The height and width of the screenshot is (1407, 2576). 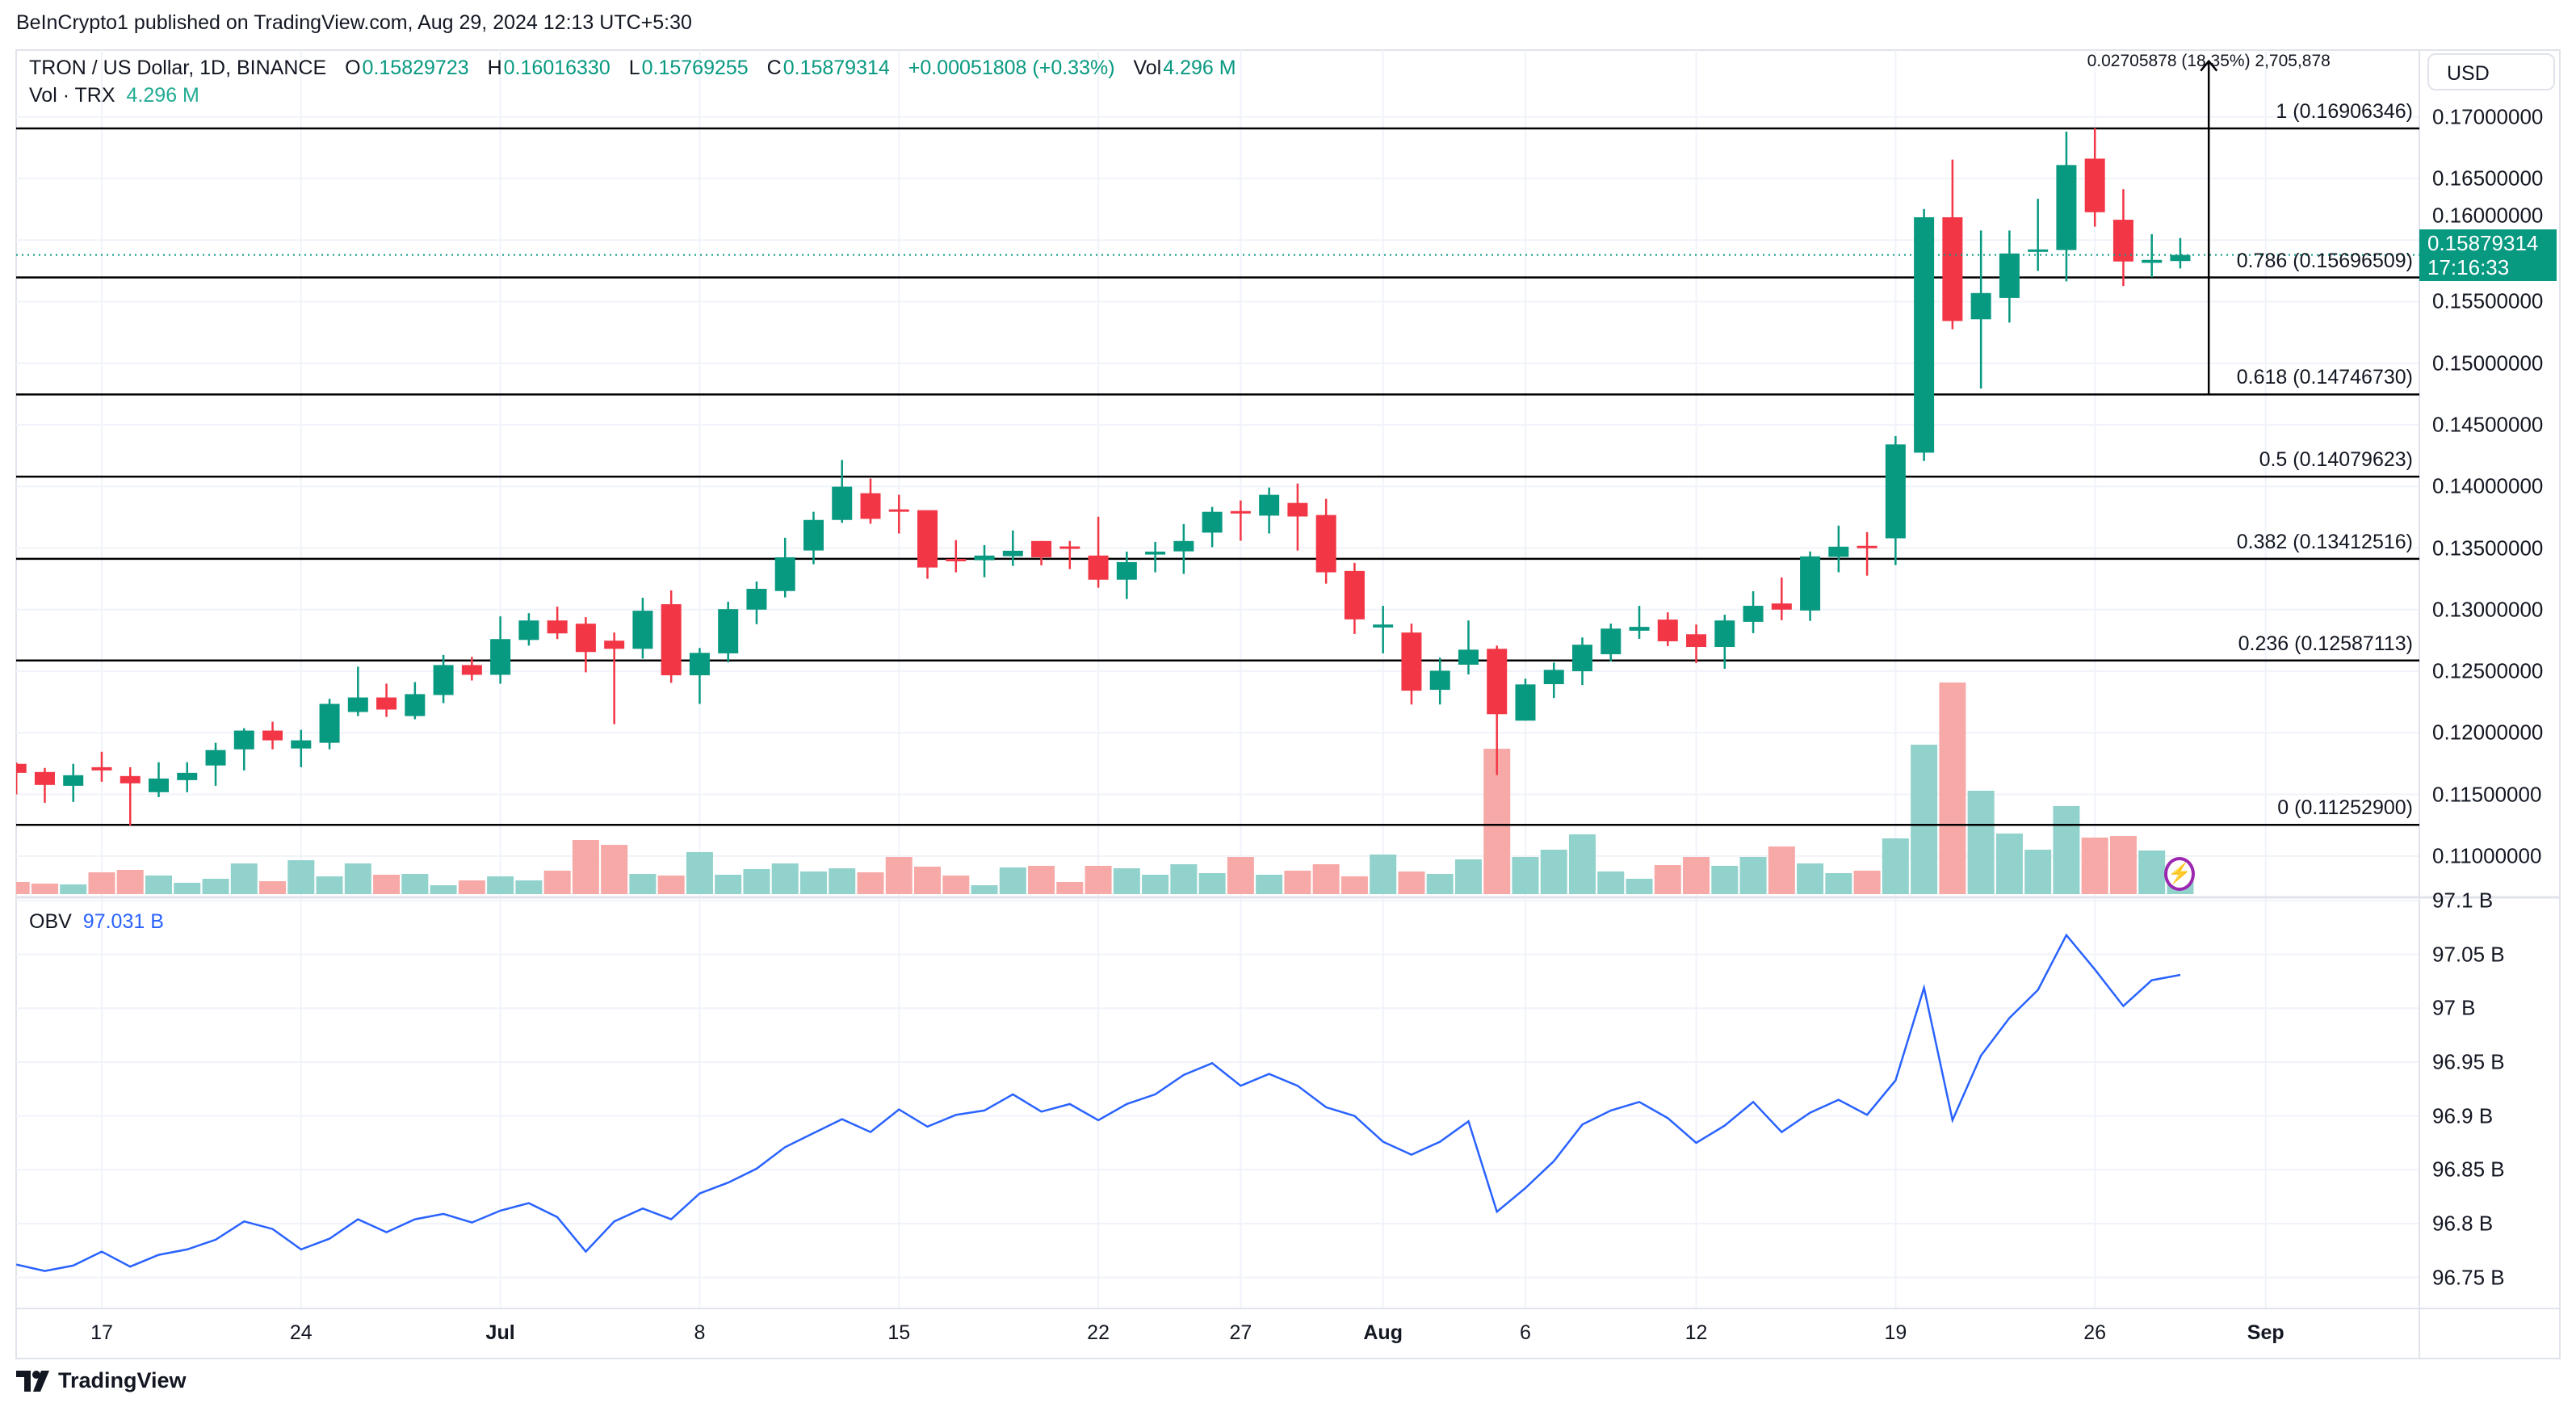 I want to click on fib-level-label: 0.382 (0.13412516), so click(x=2324, y=541).